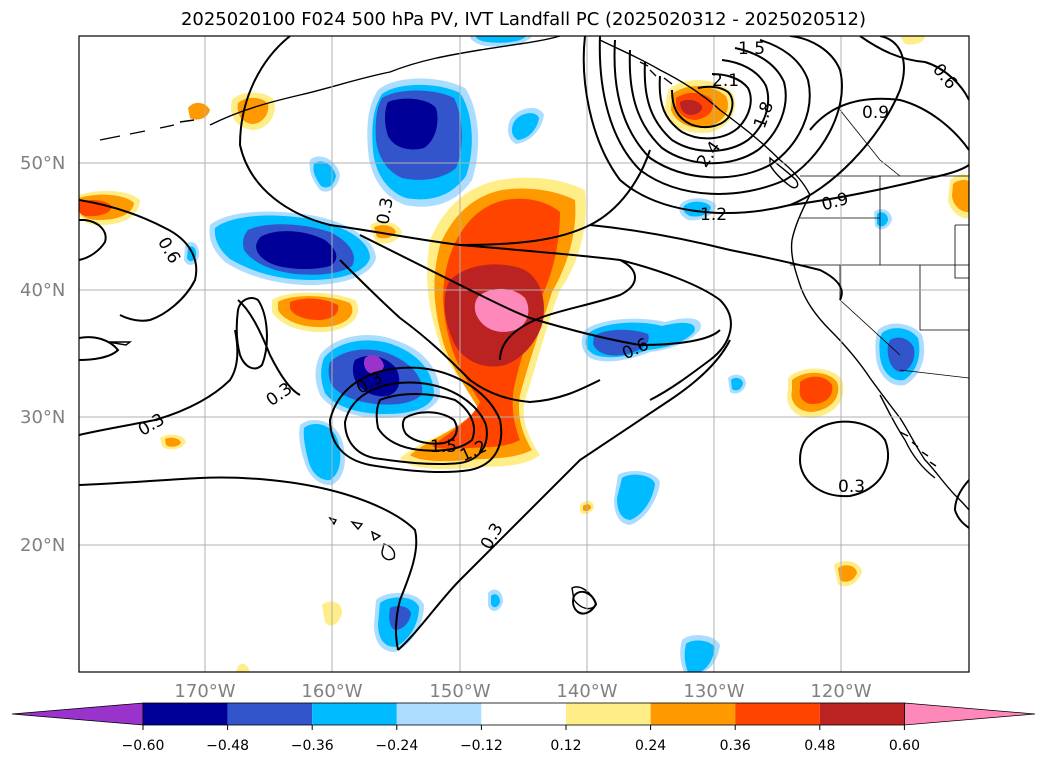  What do you see at coordinates (675, 330) in the screenshot?
I see `contour-0.3-east-long` at bounding box center [675, 330].